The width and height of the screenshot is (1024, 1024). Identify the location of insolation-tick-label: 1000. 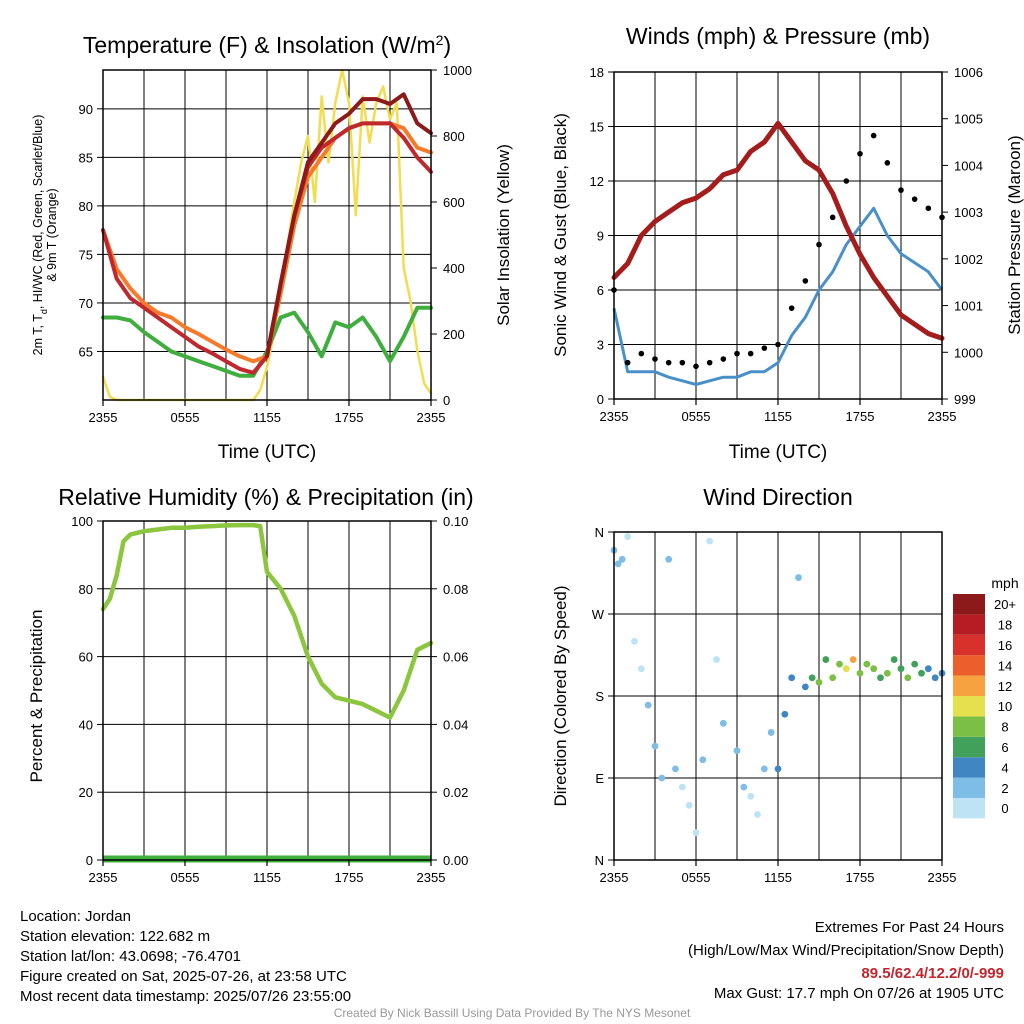
(457, 70).